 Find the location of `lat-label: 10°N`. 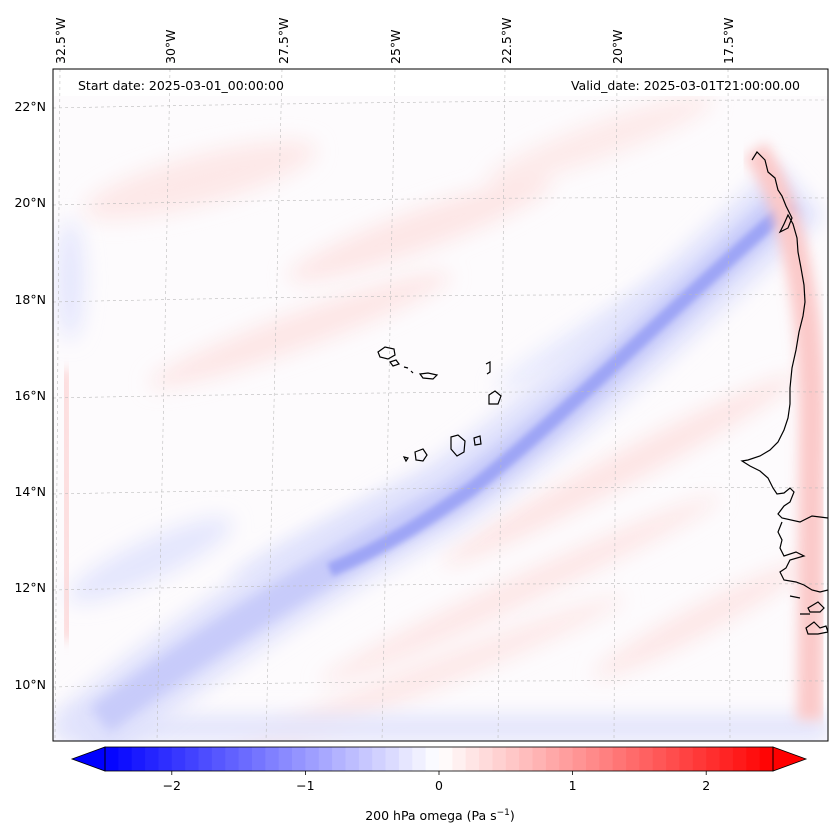

lat-label: 10°N is located at coordinates (30, 684).